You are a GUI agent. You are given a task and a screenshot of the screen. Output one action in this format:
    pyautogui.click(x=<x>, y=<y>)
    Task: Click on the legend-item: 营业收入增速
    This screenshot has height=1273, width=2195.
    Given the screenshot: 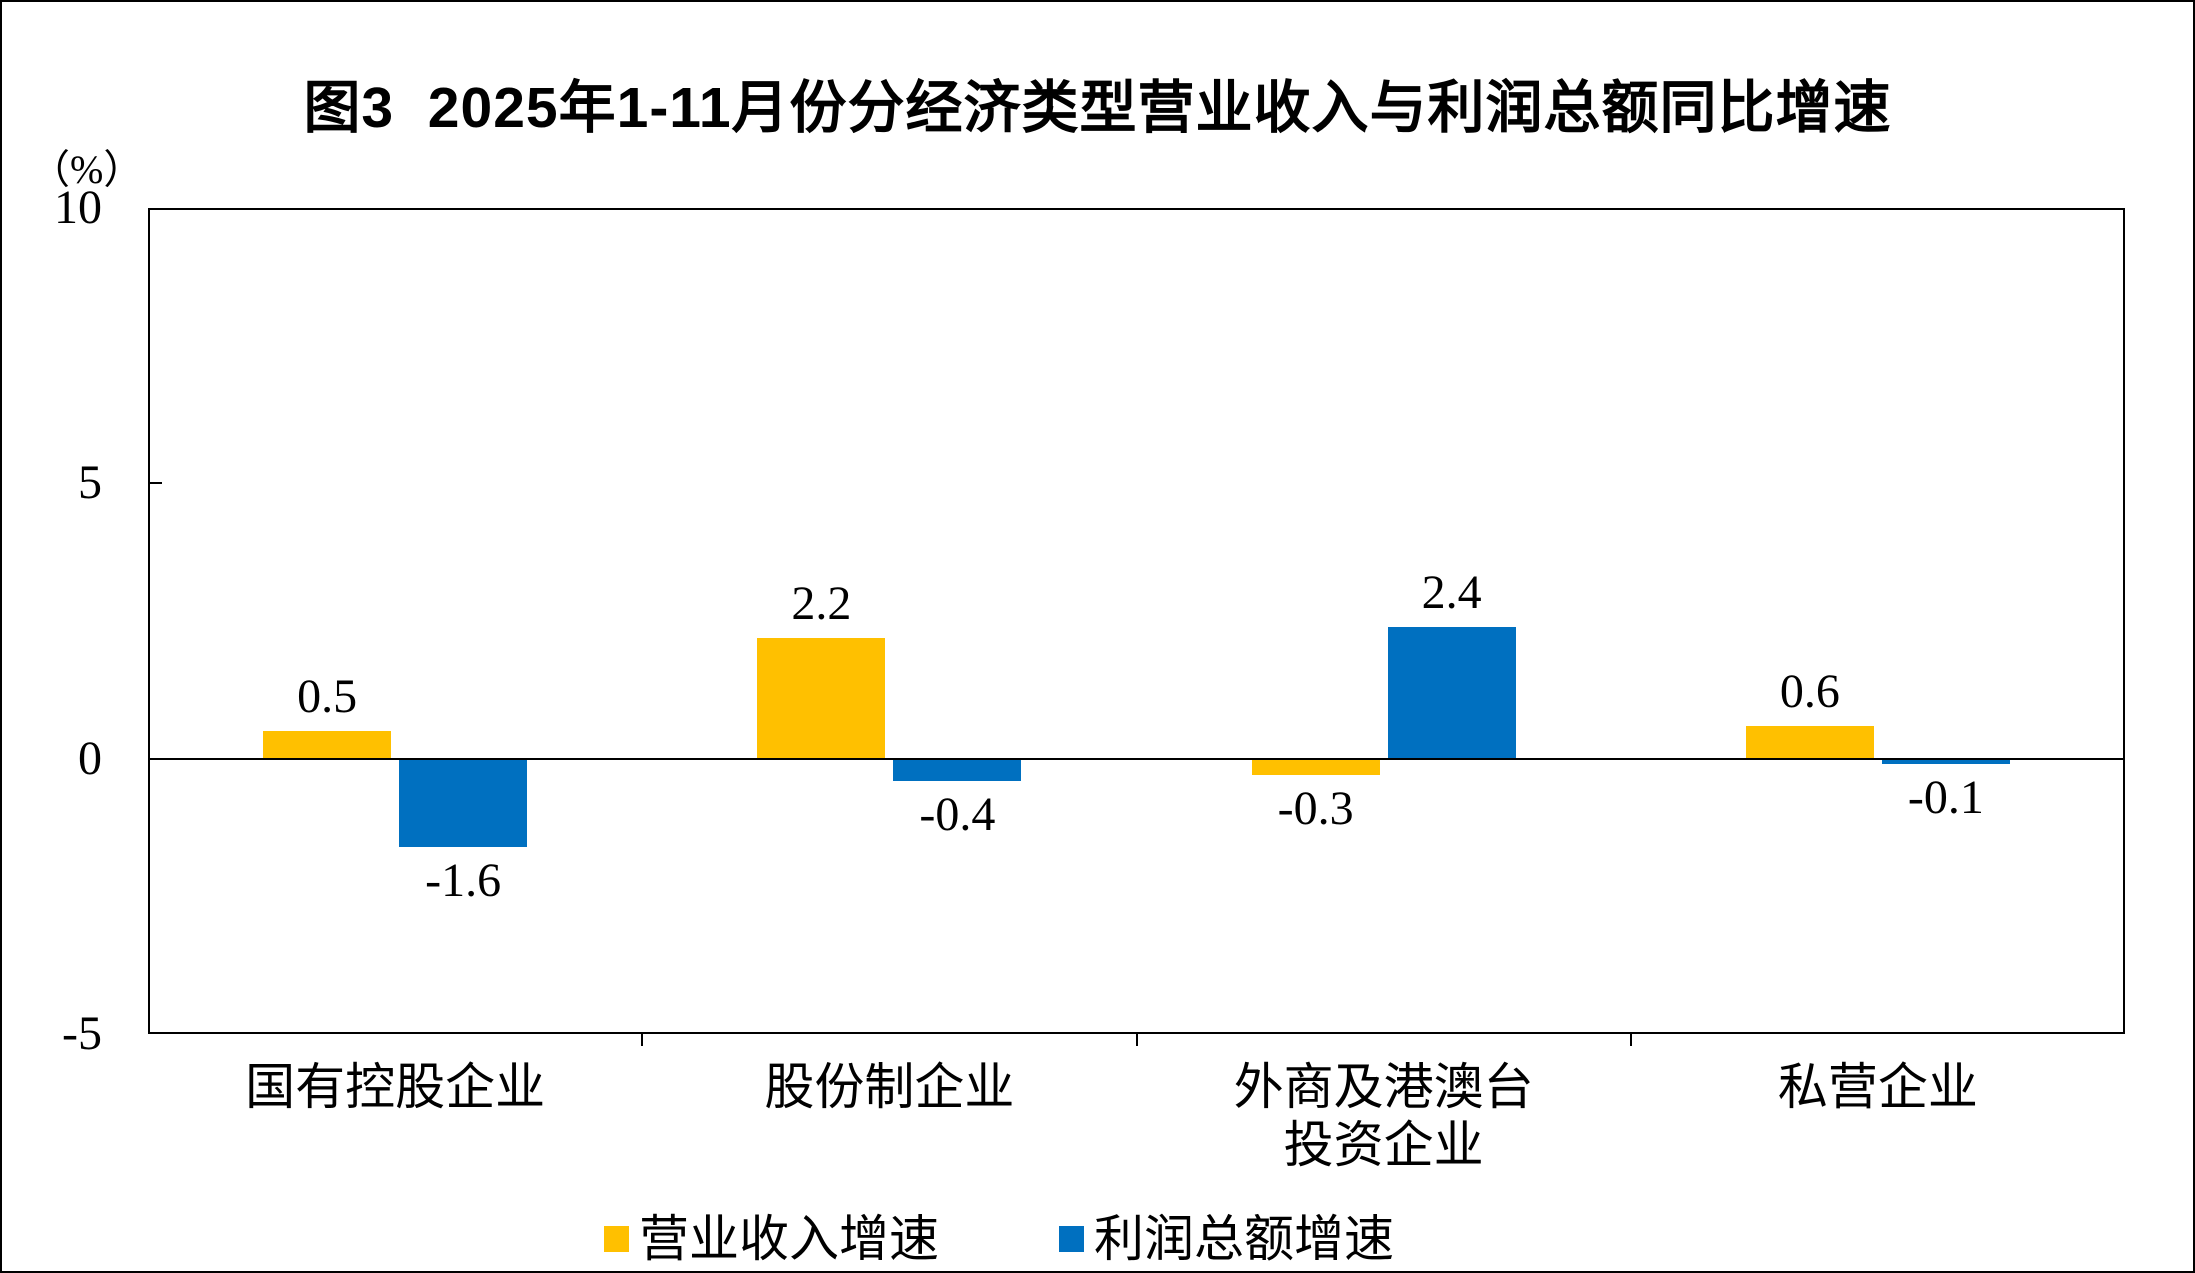 What is the action you would take?
    pyautogui.click(x=771, y=1239)
    